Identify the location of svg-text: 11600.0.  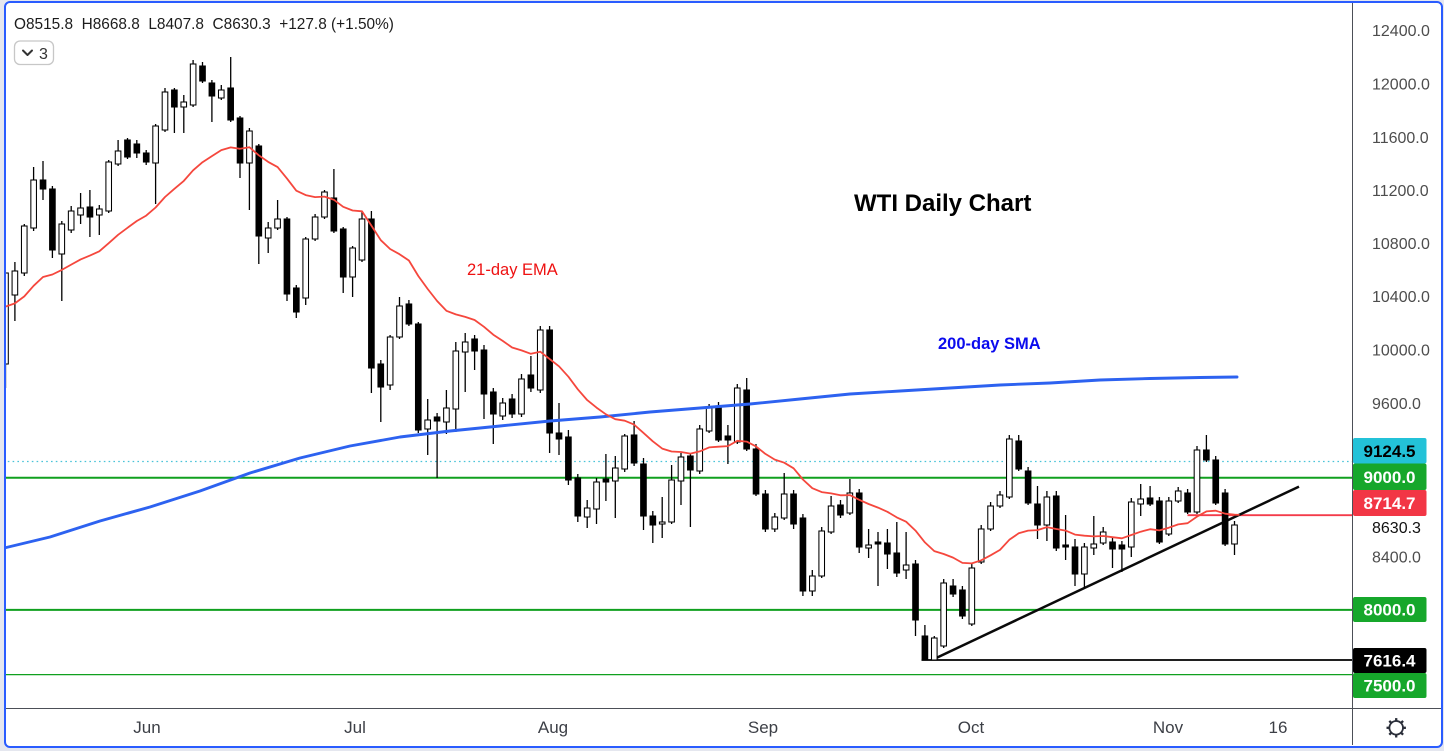
(1400, 138).